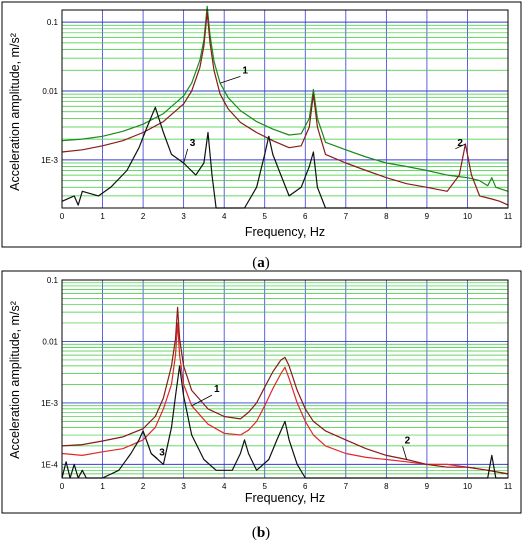 The image size is (523, 550). I want to click on caption-a-close: ), so click(267, 263).